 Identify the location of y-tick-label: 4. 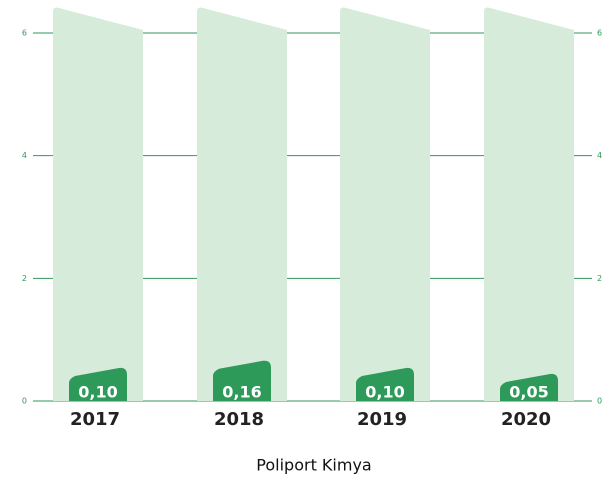
(24, 155).